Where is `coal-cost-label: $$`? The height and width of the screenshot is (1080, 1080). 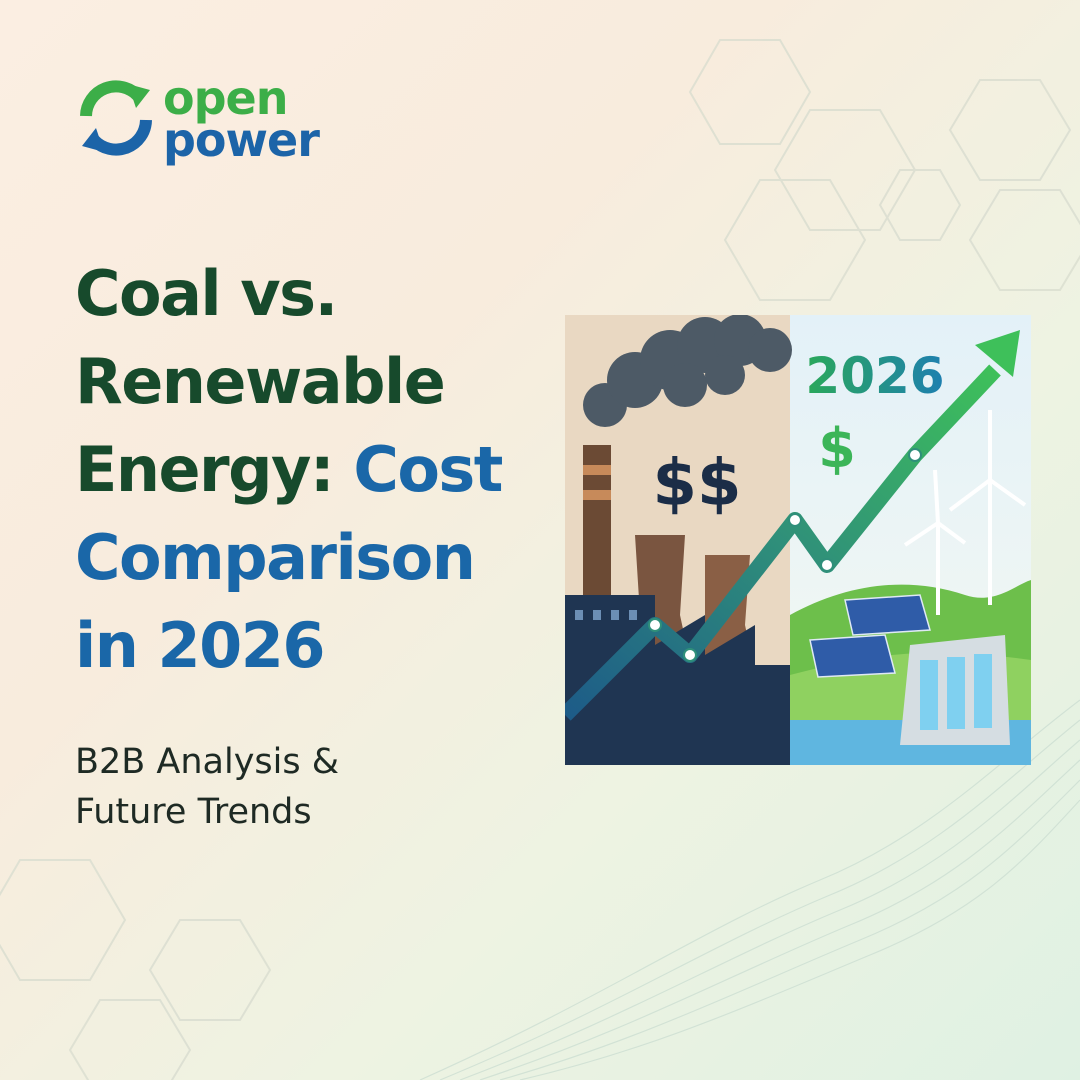 coal-cost-label: $$ is located at coordinates (696, 484).